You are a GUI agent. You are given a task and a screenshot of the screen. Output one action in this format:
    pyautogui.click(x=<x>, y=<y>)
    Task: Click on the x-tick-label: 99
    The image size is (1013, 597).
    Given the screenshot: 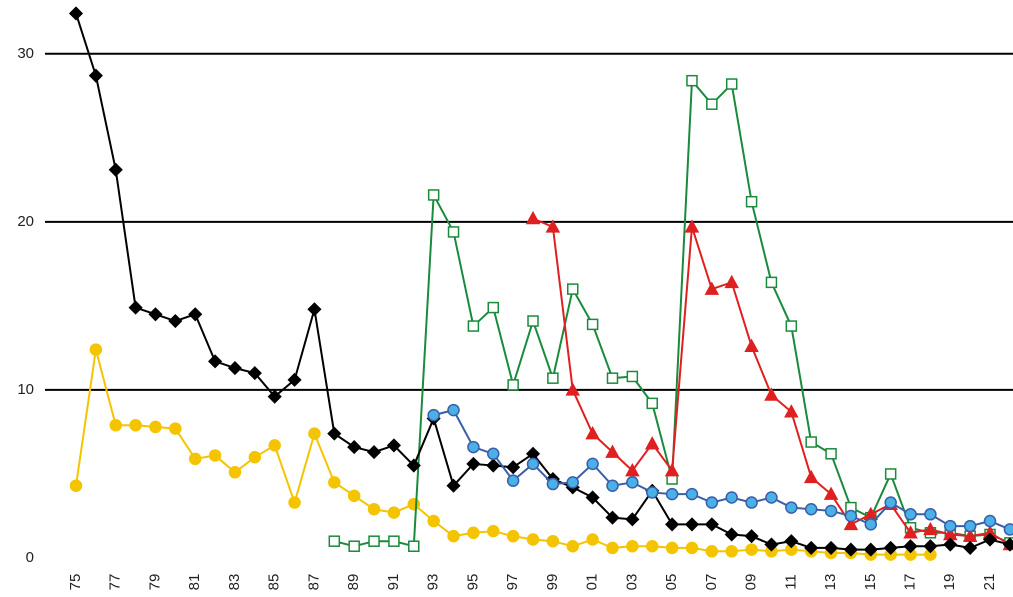 What is the action you would take?
    pyautogui.click(x=552, y=582)
    